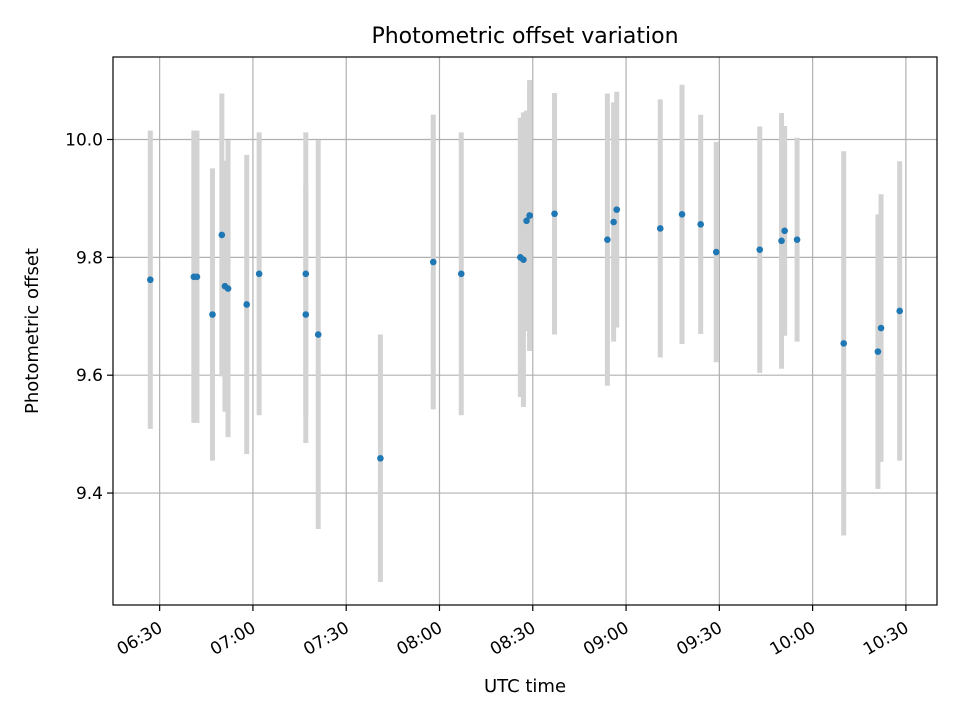 This screenshot has height=724, width=960. What do you see at coordinates (89, 258) in the screenshot?
I see `y-tick-label: 9.8` at bounding box center [89, 258].